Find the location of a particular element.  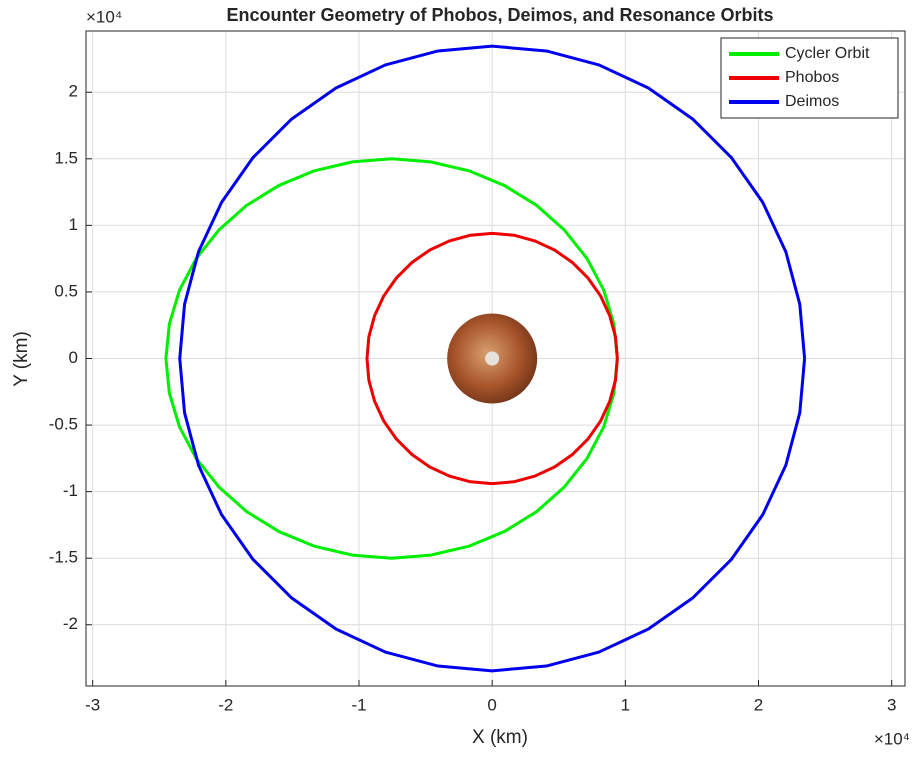

y-tick-label: 0.5 is located at coordinates (66, 290).